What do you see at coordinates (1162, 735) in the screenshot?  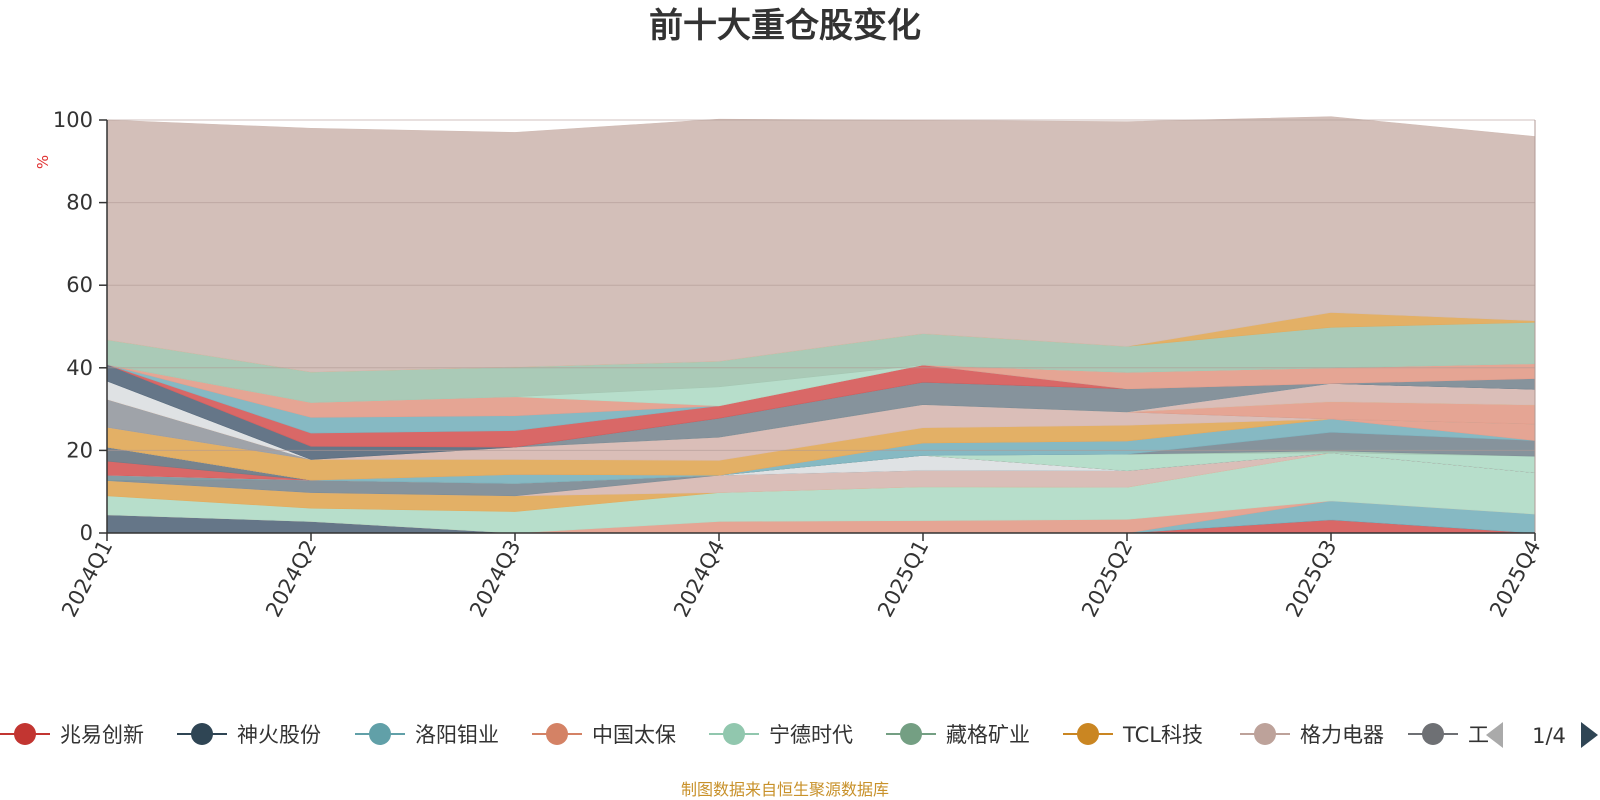 I see `legend-label: TCL科技` at bounding box center [1162, 735].